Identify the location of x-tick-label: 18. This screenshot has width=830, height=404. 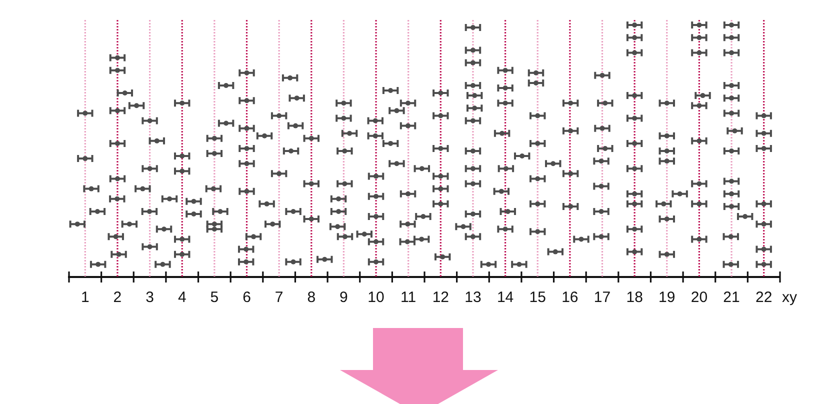
(634, 297).